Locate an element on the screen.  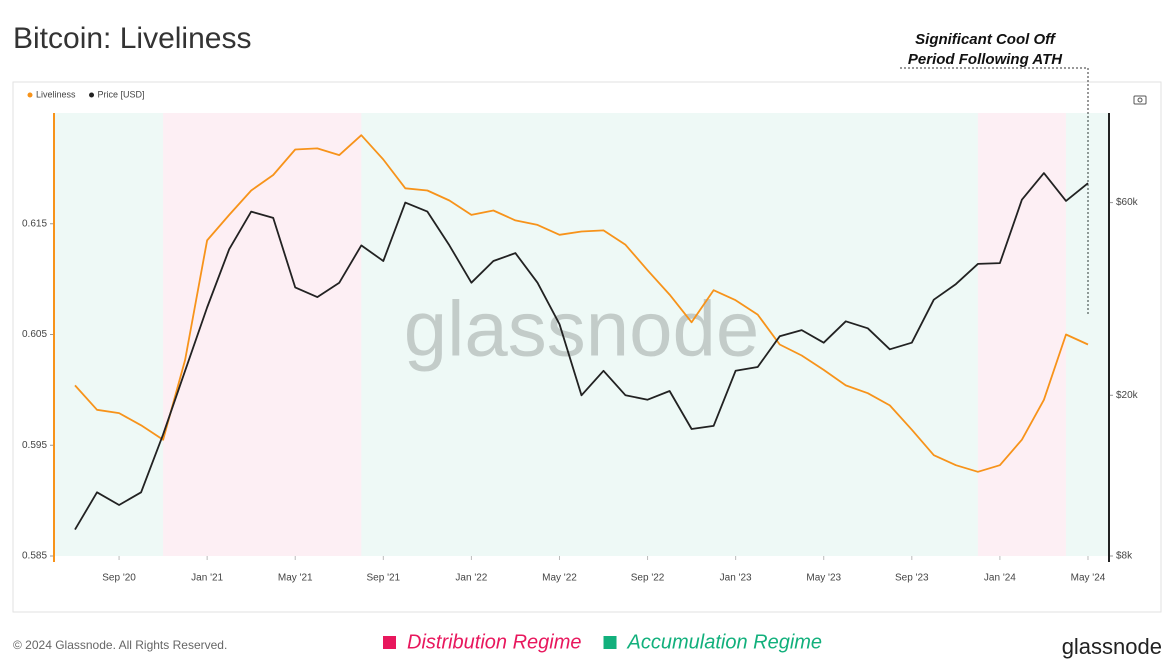
y-tick-label: 0.615 is located at coordinates (34, 223).